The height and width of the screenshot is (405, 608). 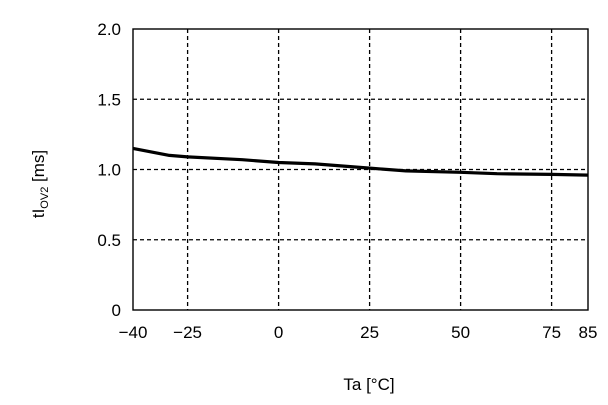 I want to click on series-line, so click(x=360, y=161).